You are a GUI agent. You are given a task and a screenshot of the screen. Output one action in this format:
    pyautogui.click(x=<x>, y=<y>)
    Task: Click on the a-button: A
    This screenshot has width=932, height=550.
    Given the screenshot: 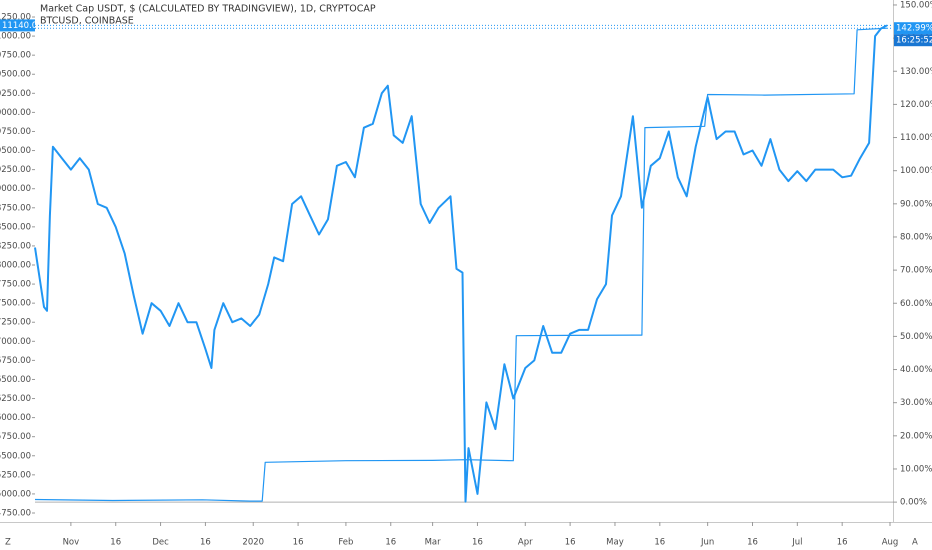 What is the action you would take?
    pyautogui.click(x=915, y=543)
    